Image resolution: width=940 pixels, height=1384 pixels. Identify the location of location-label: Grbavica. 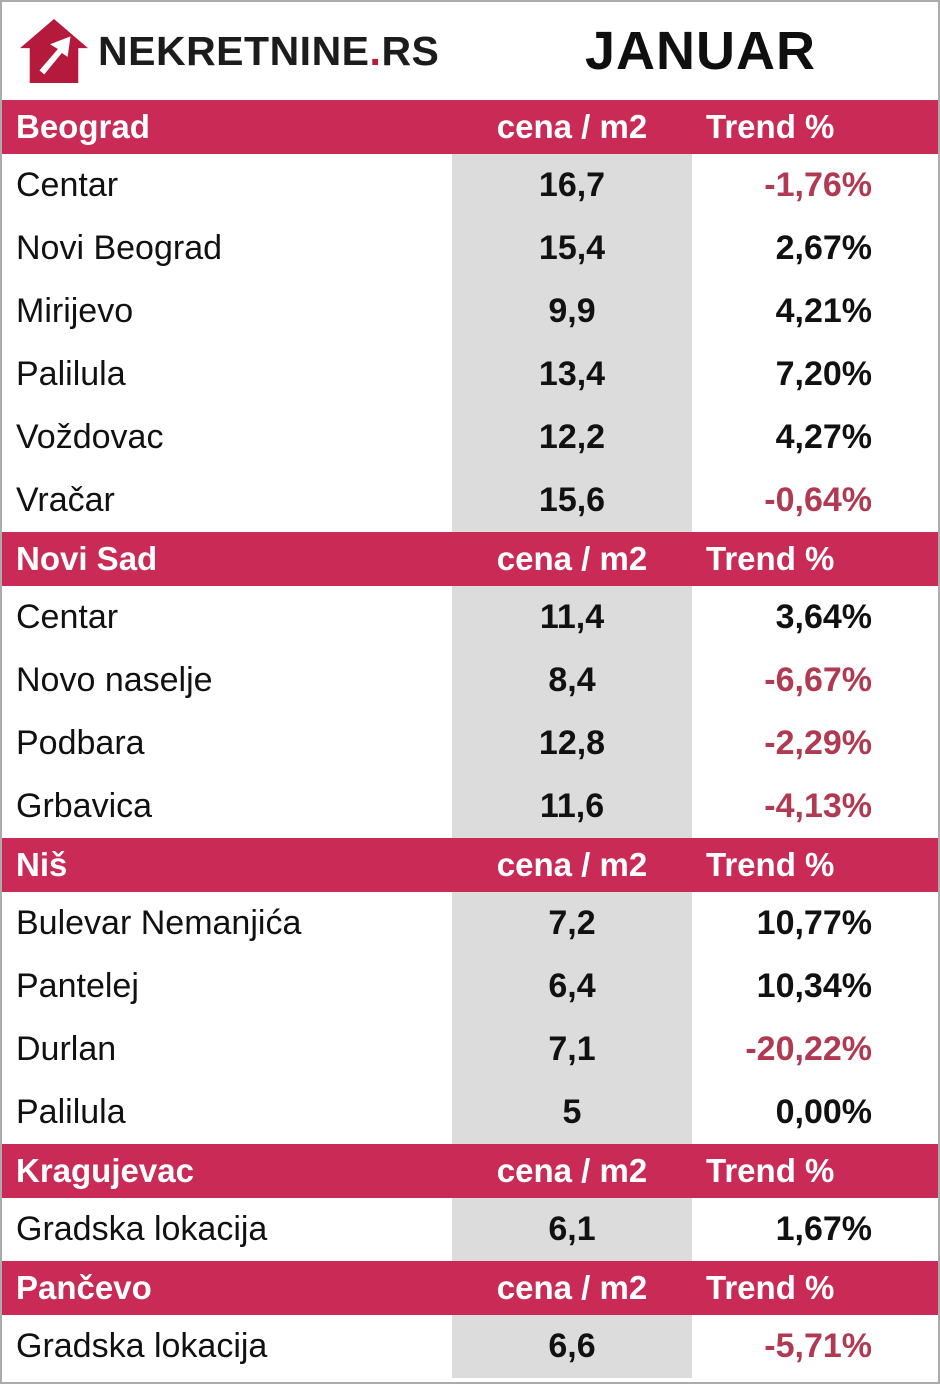
(84, 806).